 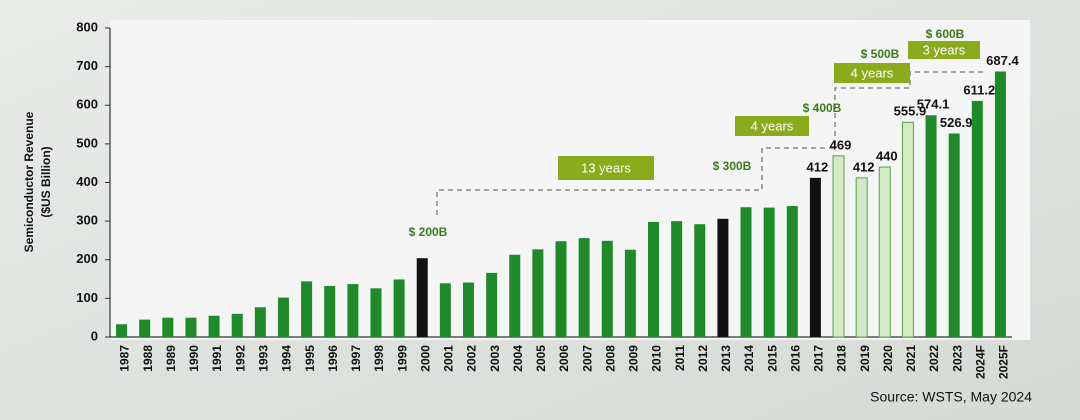 What do you see at coordinates (865, 358) in the screenshot?
I see `x-tick-label: 2019` at bounding box center [865, 358].